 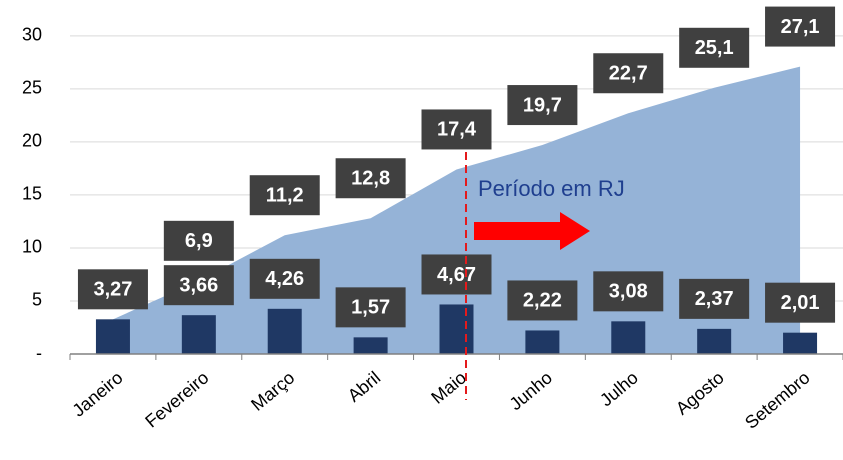 What do you see at coordinates (777, 399) in the screenshot?
I see `x-tick-label: Setembro` at bounding box center [777, 399].